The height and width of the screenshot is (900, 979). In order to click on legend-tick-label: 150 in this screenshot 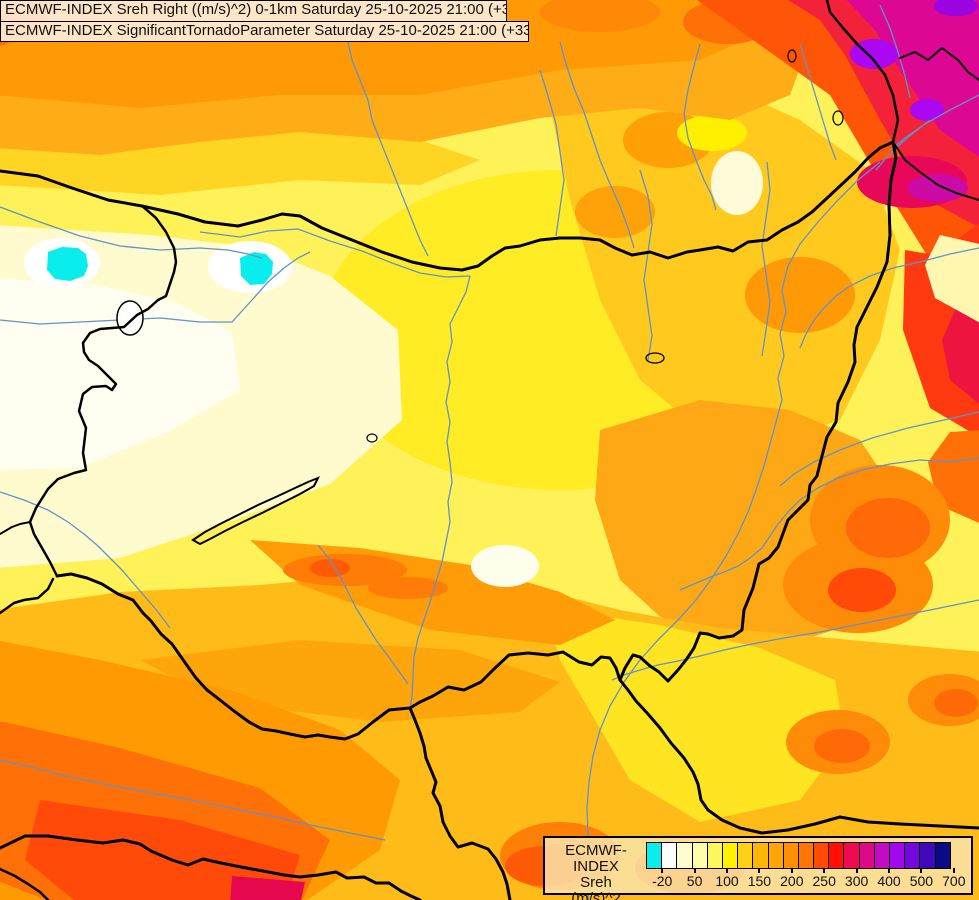, I will do `click(759, 881)`.